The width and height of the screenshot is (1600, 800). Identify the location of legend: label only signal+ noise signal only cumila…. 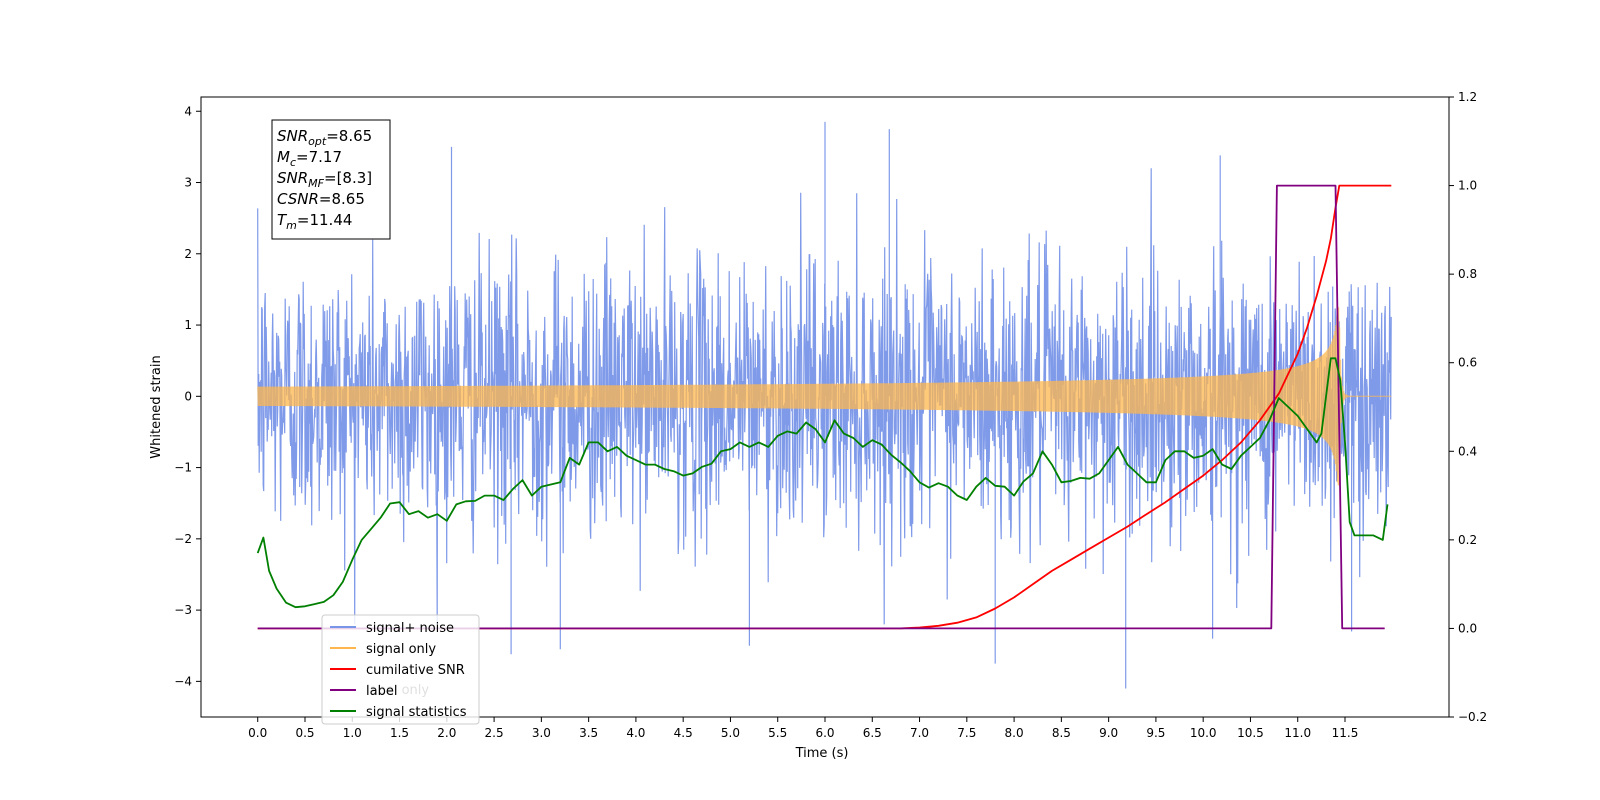
(400, 669).